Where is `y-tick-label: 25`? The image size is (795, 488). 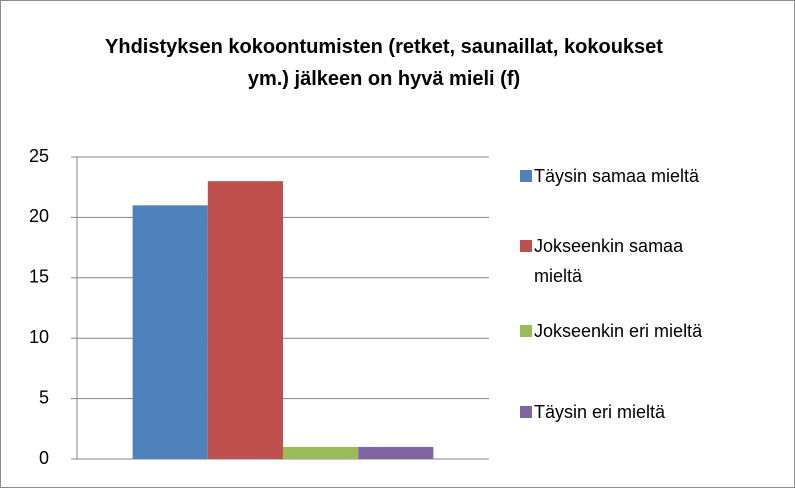 y-tick-label: 25 is located at coordinates (39, 156).